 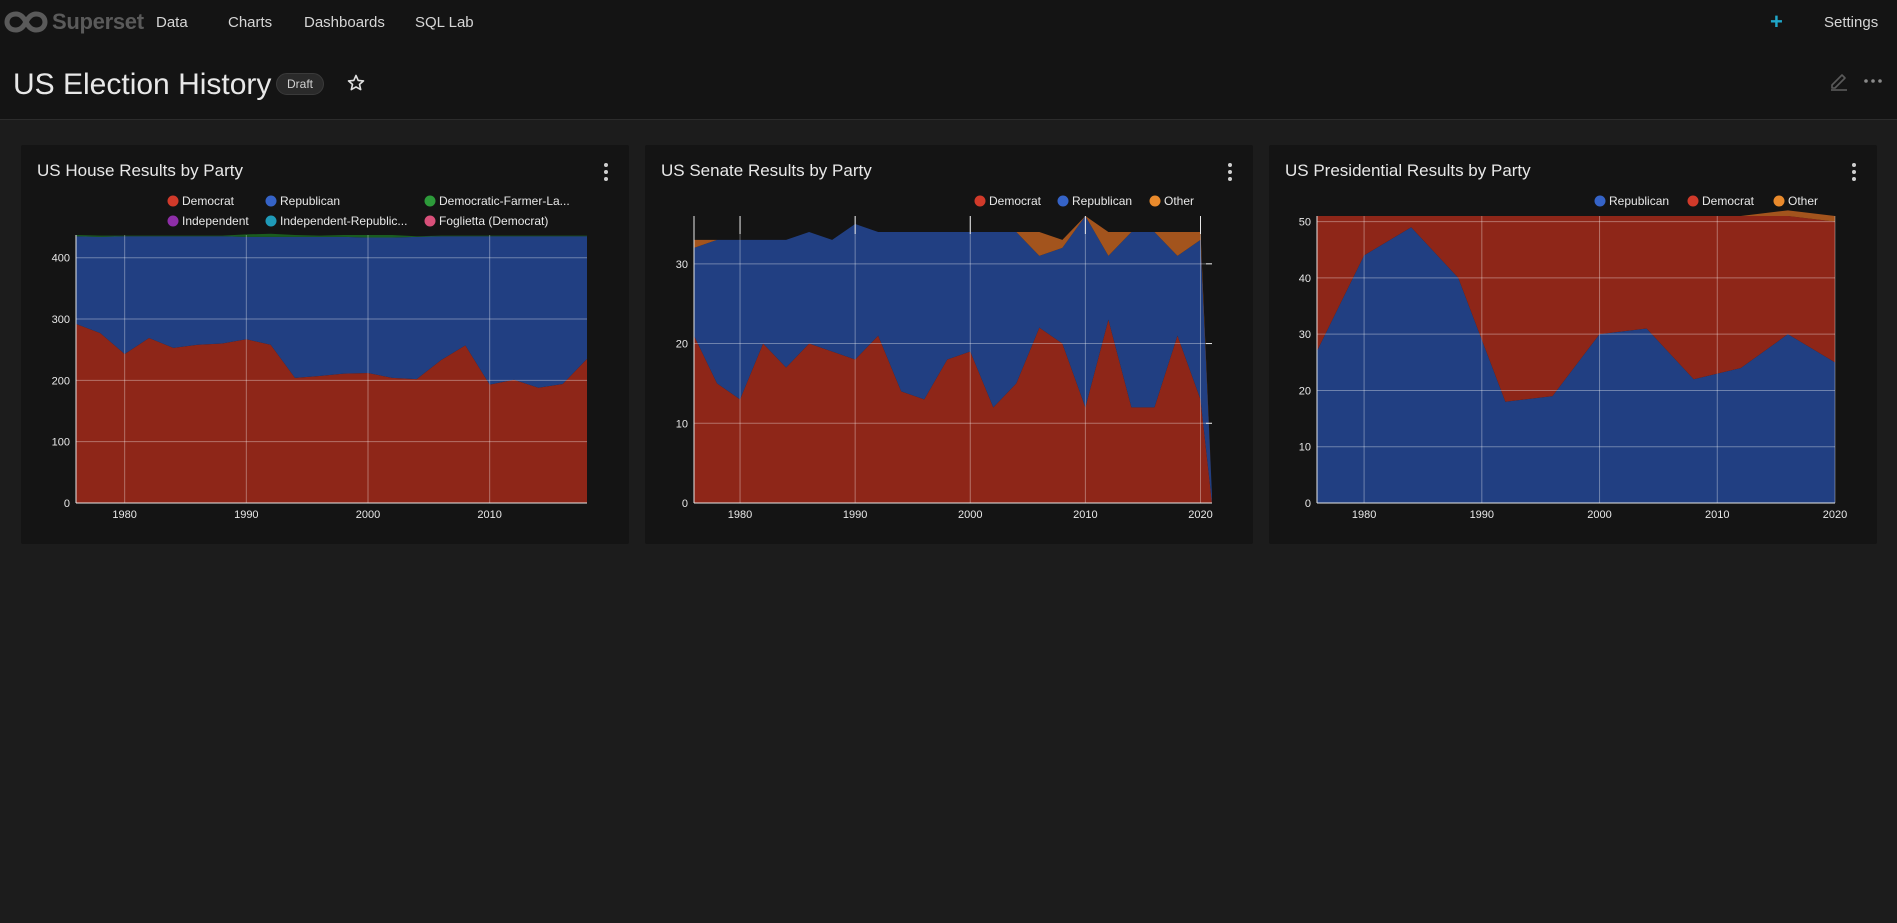 I want to click on chart-title: US House Results by Party, so click(x=140, y=170).